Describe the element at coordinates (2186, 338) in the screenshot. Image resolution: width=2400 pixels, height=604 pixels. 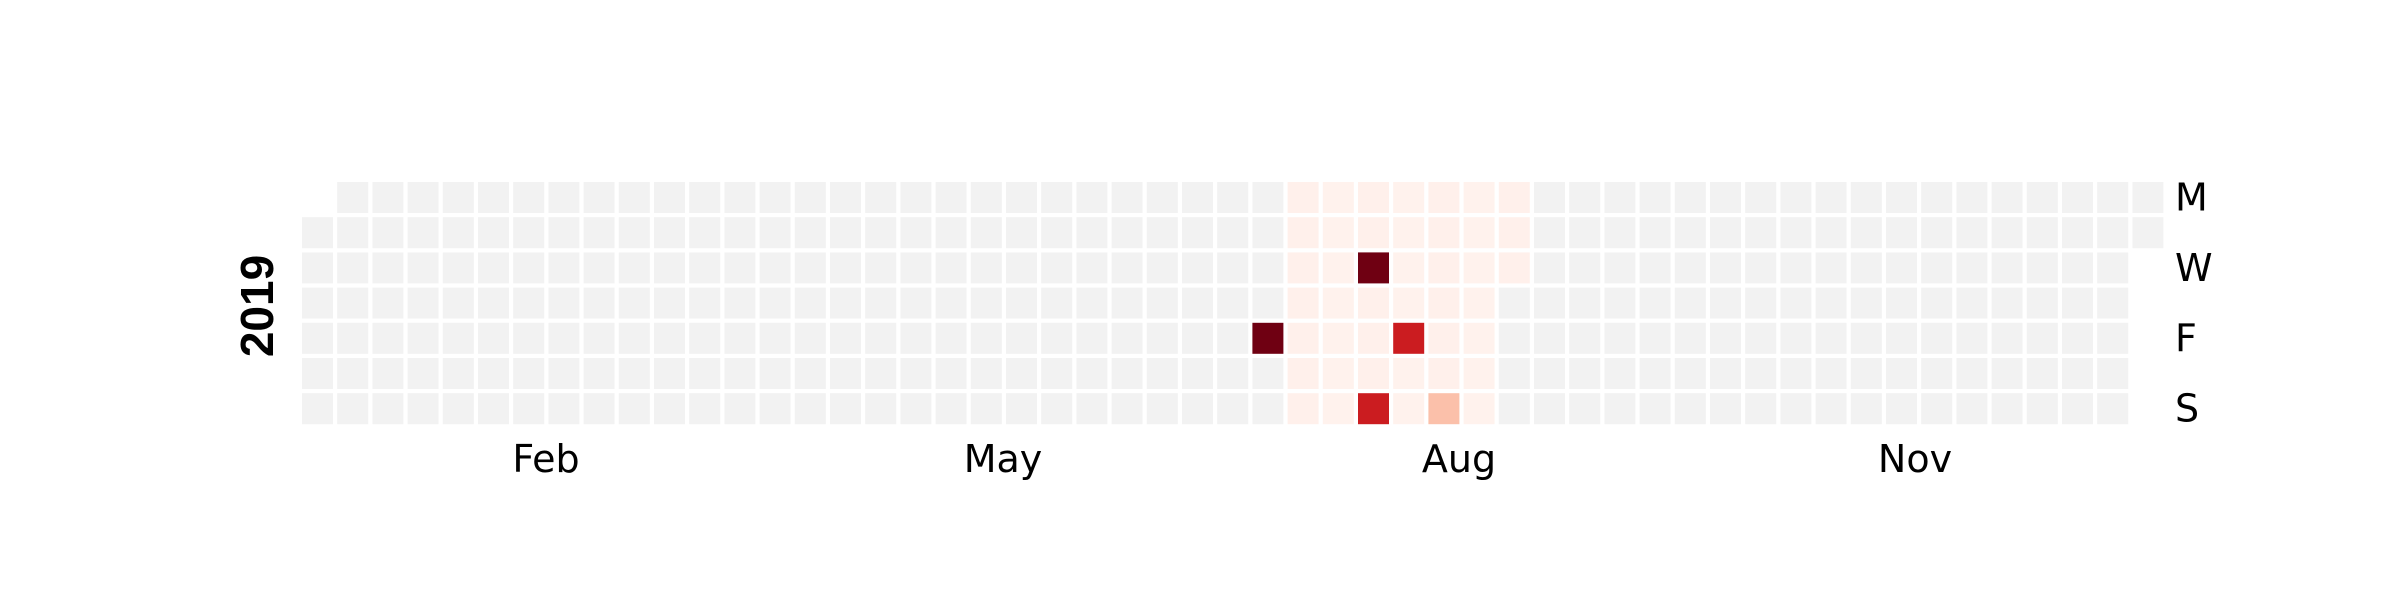
I see `weekday-label: F` at that location.